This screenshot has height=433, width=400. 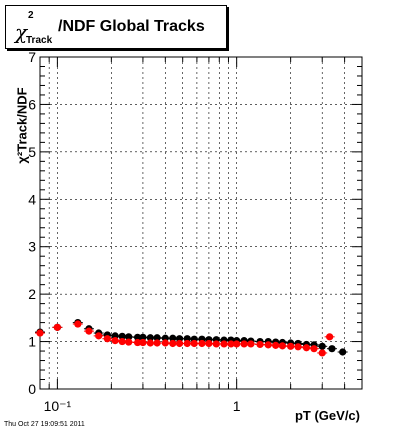 What do you see at coordinates (58, 406) in the screenshot?
I see `x-tick-label: 10⁻¹` at bounding box center [58, 406].